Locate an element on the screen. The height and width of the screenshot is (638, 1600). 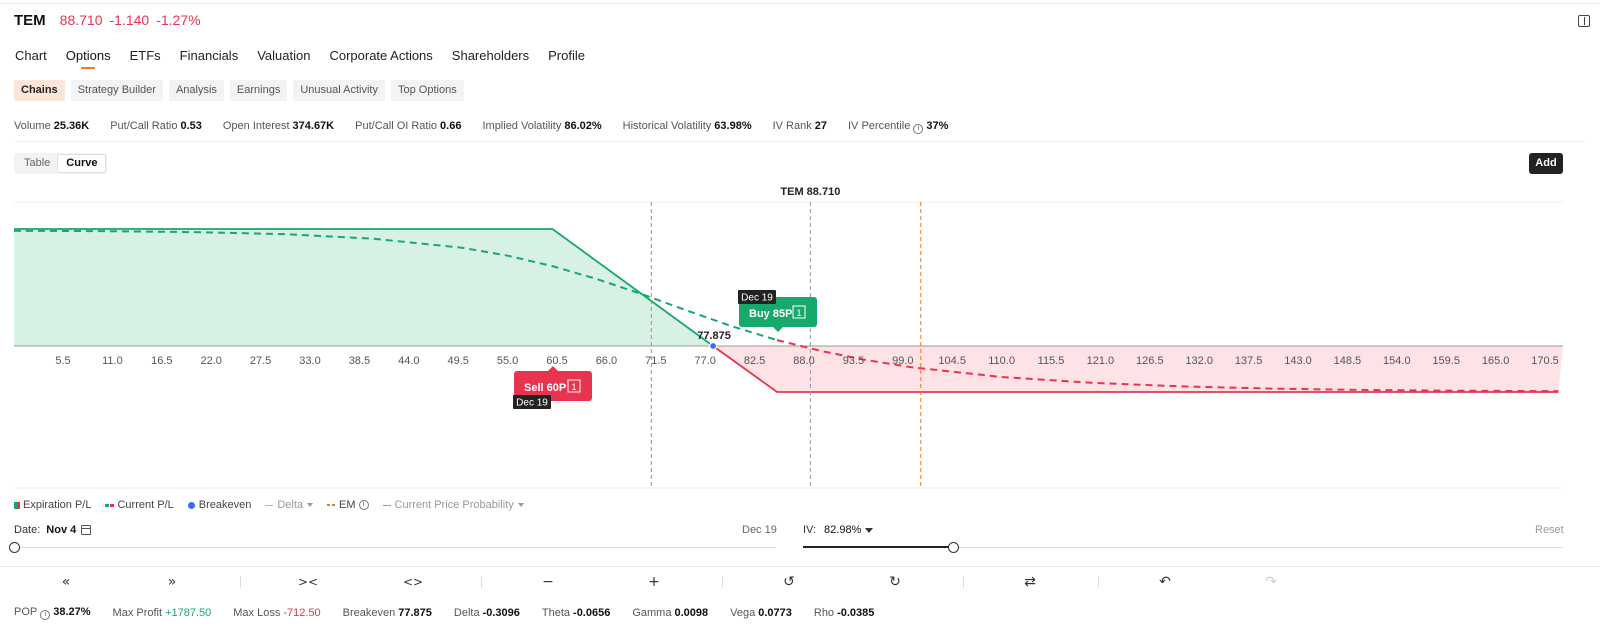
iv-label: IV: is located at coordinates (810, 530).